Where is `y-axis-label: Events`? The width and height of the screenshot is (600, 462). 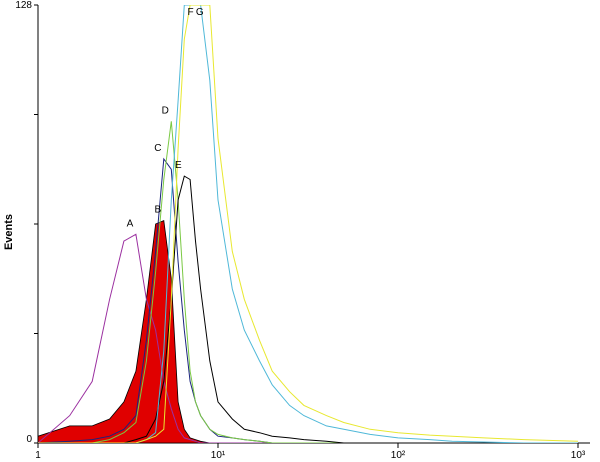 y-axis-label: Events is located at coordinates (9, 232).